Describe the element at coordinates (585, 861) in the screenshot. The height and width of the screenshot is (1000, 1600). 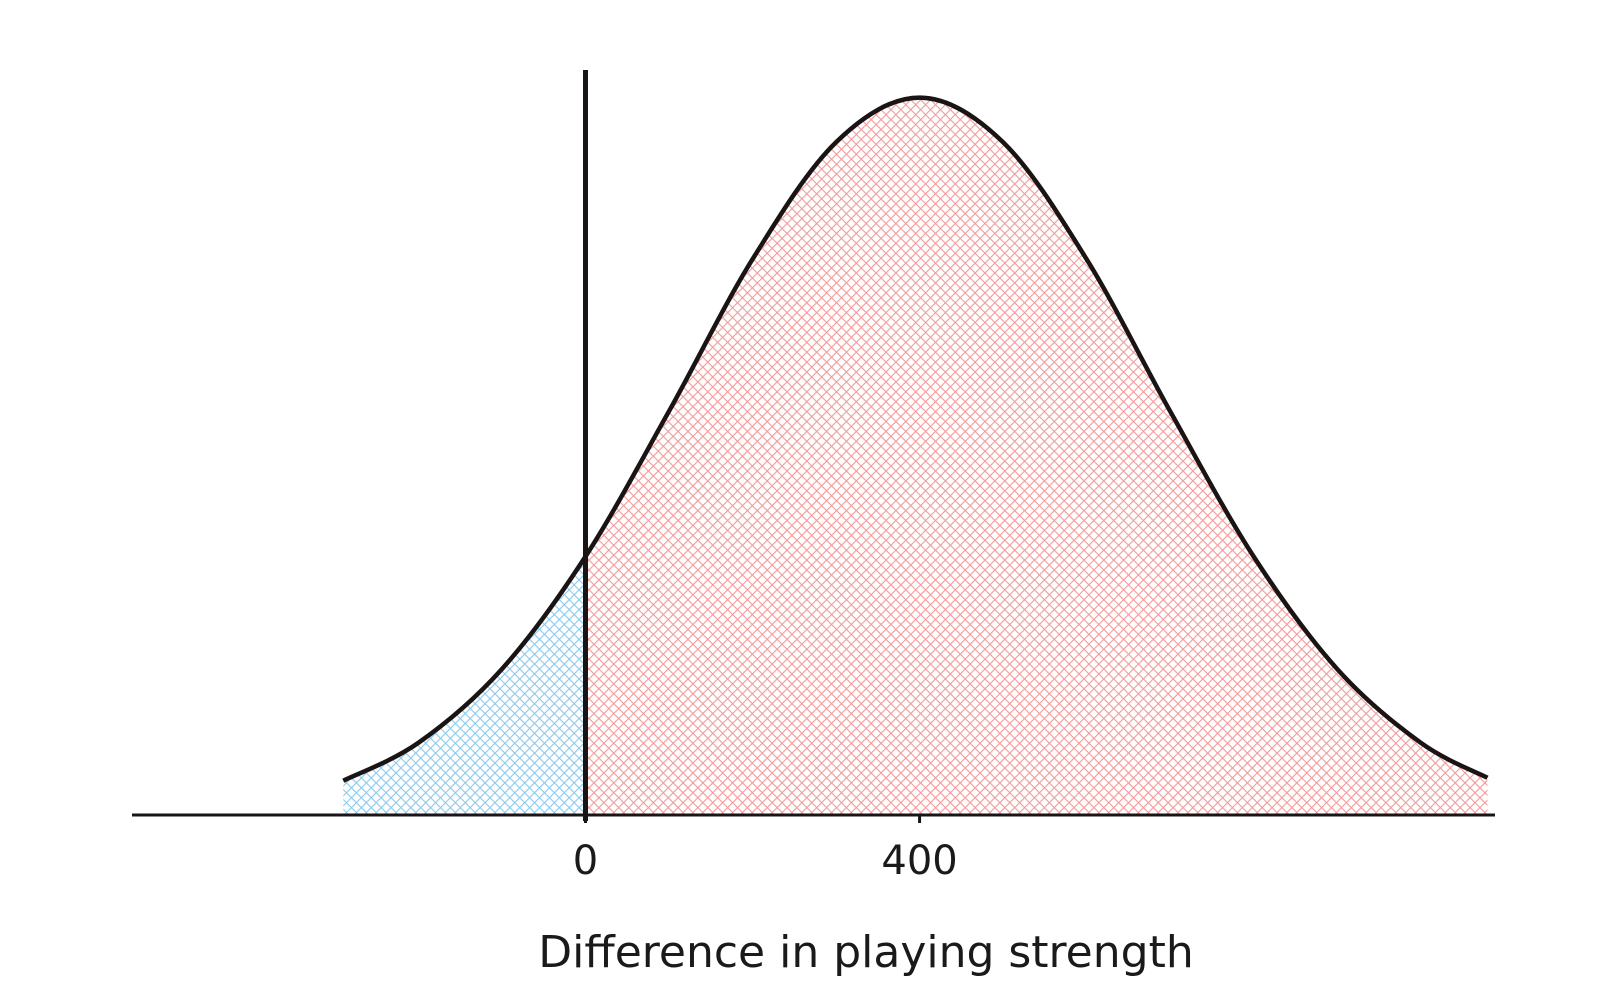
I see `x-tick-label: 0` at that location.